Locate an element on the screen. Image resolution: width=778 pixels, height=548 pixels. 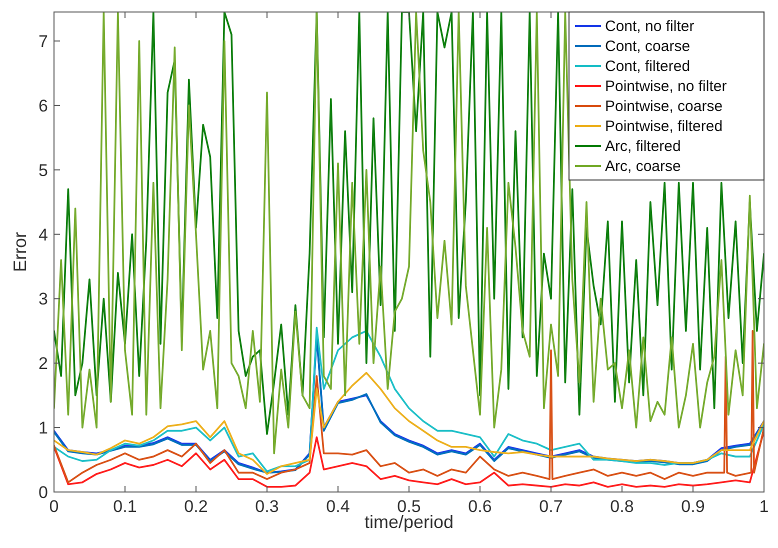
x-tick-label: 1 is located at coordinates (764, 506).